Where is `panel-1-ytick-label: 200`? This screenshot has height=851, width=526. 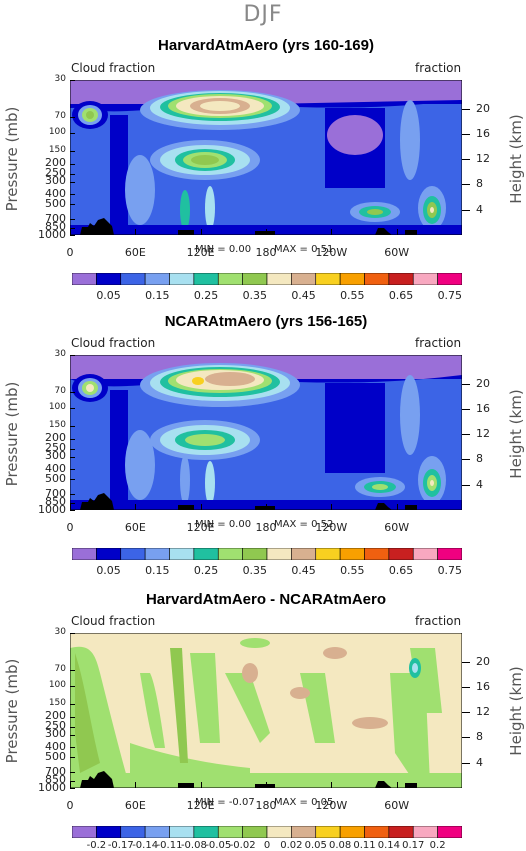 panel-1-ytick-label: 200 is located at coordinates (55, 163).